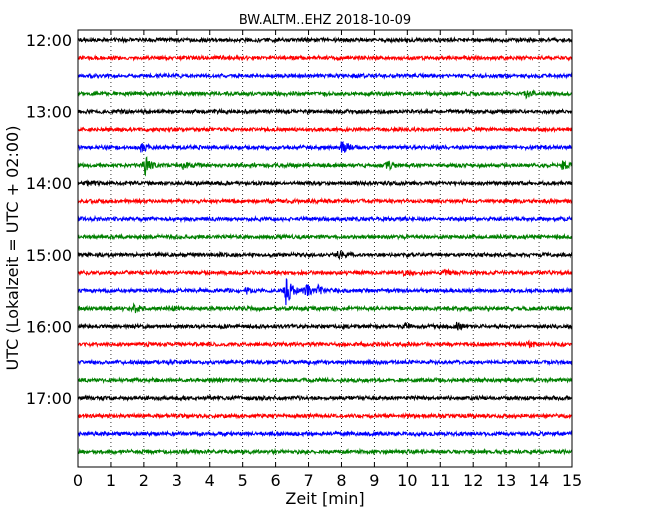  What do you see at coordinates (49, 398) in the screenshot?
I see `y-tick-label: 17:00` at bounding box center [49, 398].